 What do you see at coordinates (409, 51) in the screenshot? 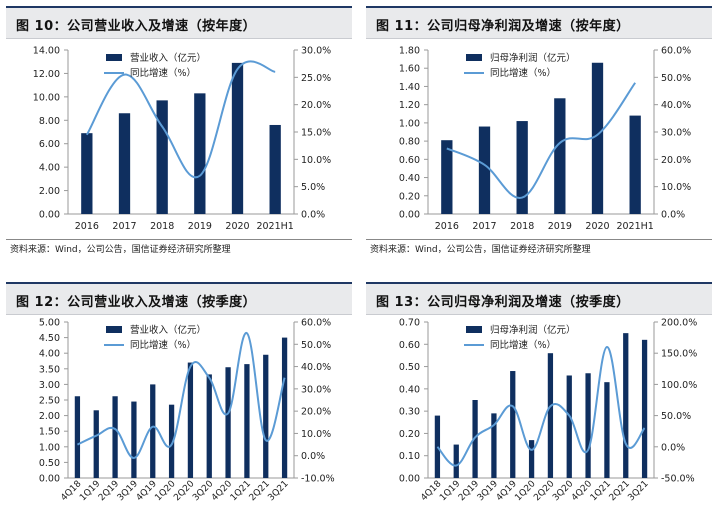
I see `left-tick-label: 1.80` at bounding box center [409, 51].